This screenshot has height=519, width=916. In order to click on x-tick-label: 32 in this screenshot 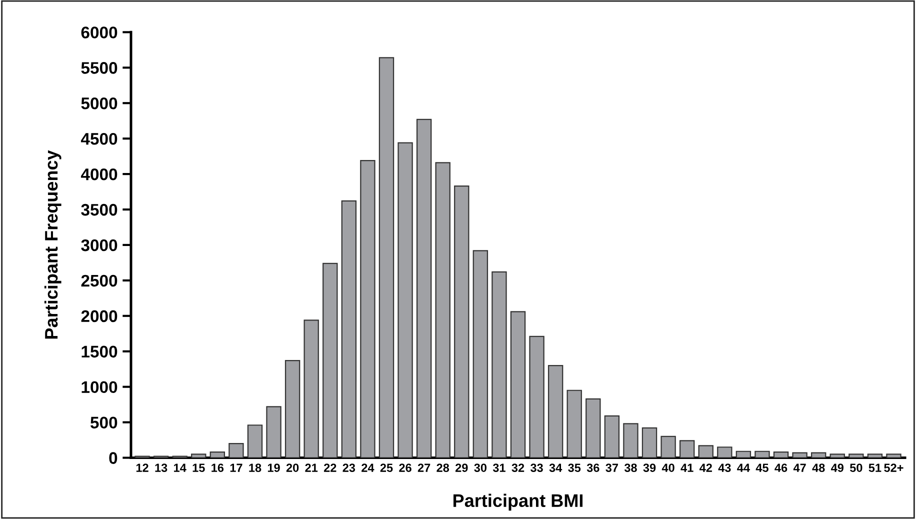, I will do `click(518, 468)`.